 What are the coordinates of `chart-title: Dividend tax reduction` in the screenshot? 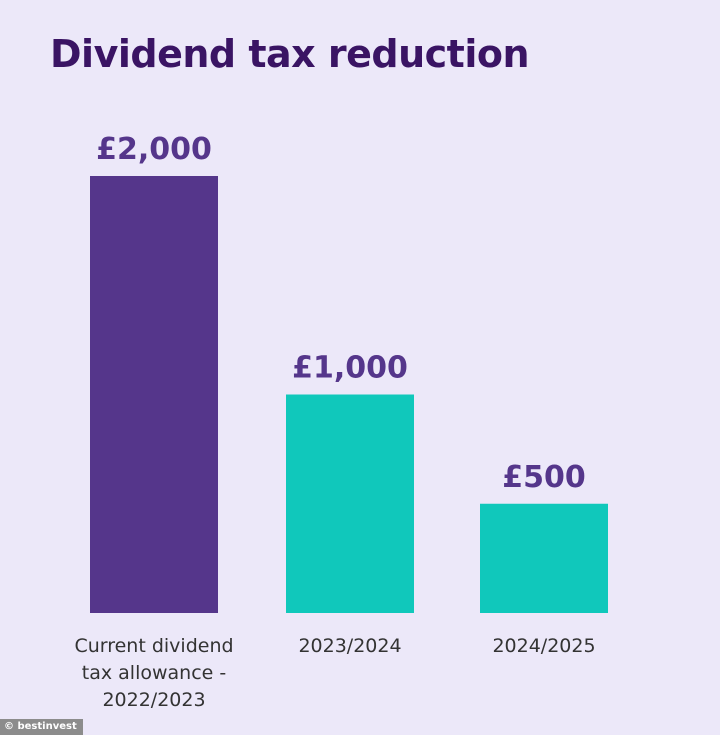 It's located at (290, 54).